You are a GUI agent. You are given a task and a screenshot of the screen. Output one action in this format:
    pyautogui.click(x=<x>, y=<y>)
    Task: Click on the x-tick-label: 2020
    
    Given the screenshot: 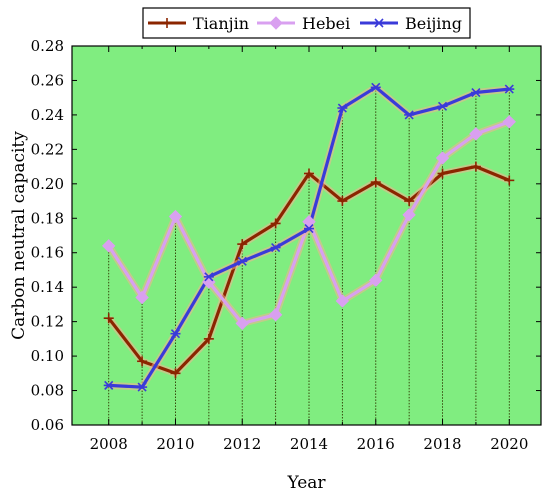 What is the action you would take?
    pyautogui.click(x=509, y=444)
    